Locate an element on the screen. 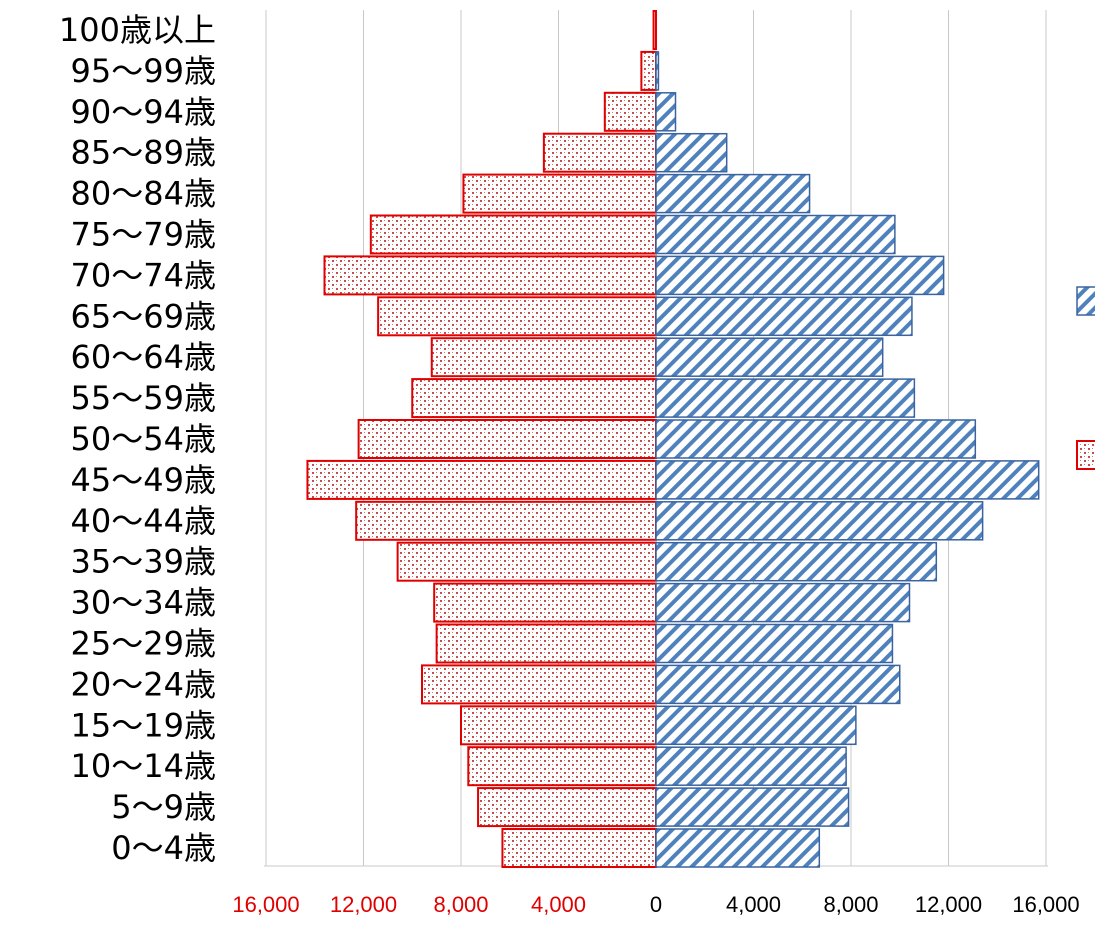 The image size is (1095, 926). legend is located at coordinates (1085, 378).